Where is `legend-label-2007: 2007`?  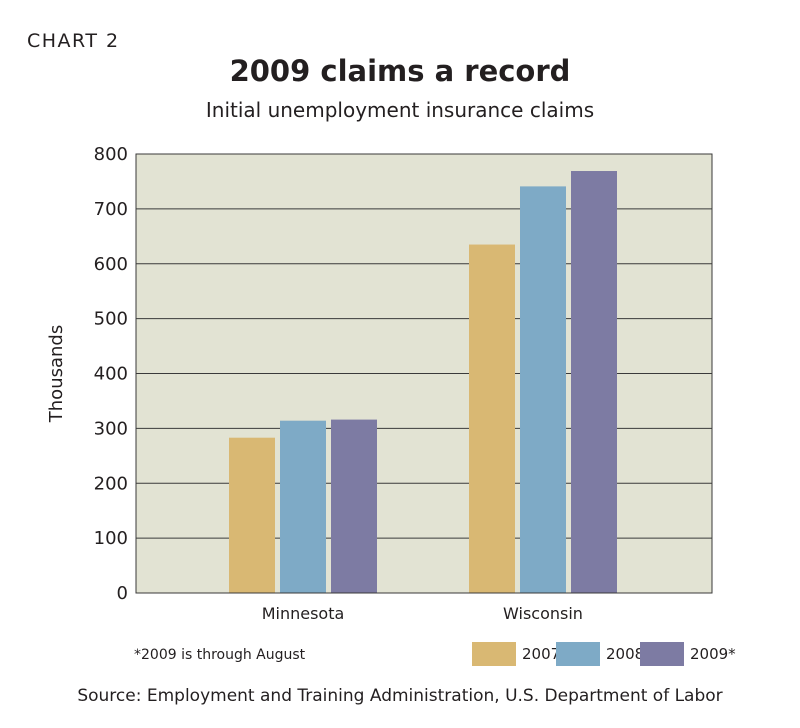 legend-label-2007: 2007 is located at coordinates (541, 654).